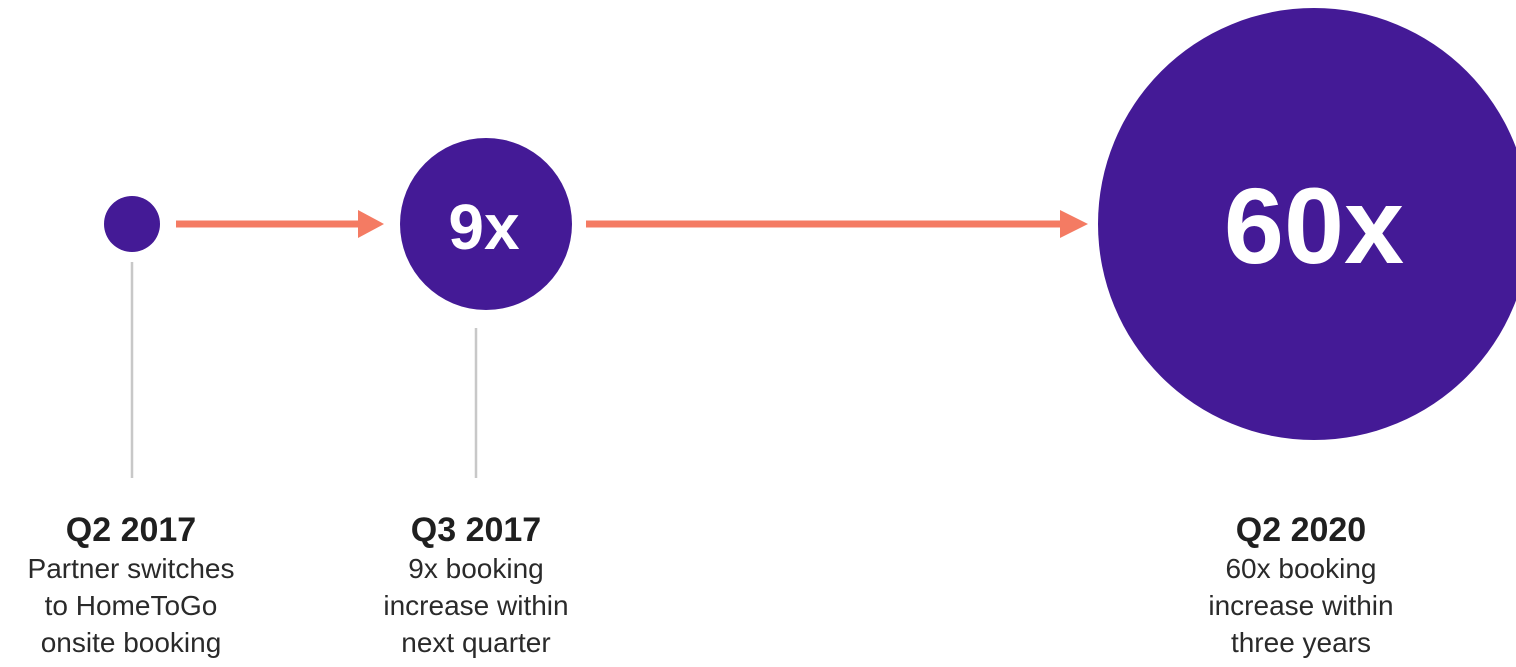 The width and height of the screenshot is (1516, 667). Describe the element at coordinates (132, 224) in the screenshot. I see `milestone-circle-q2-2017` at that location.